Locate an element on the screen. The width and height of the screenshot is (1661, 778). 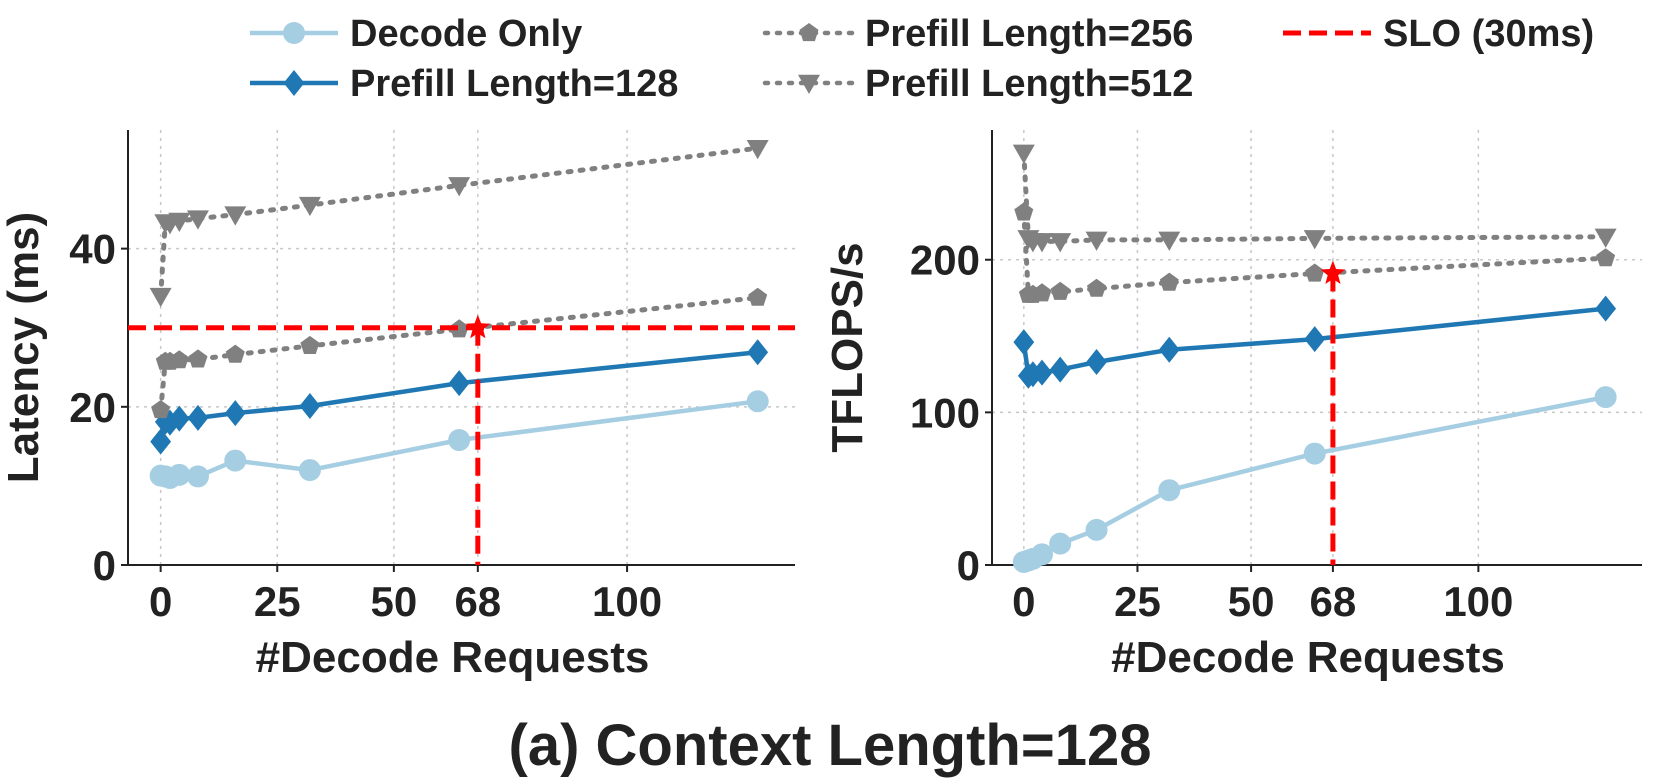
legend-entry-prefill_256: Prefill Length=256 is located at coordinates (977, 34).